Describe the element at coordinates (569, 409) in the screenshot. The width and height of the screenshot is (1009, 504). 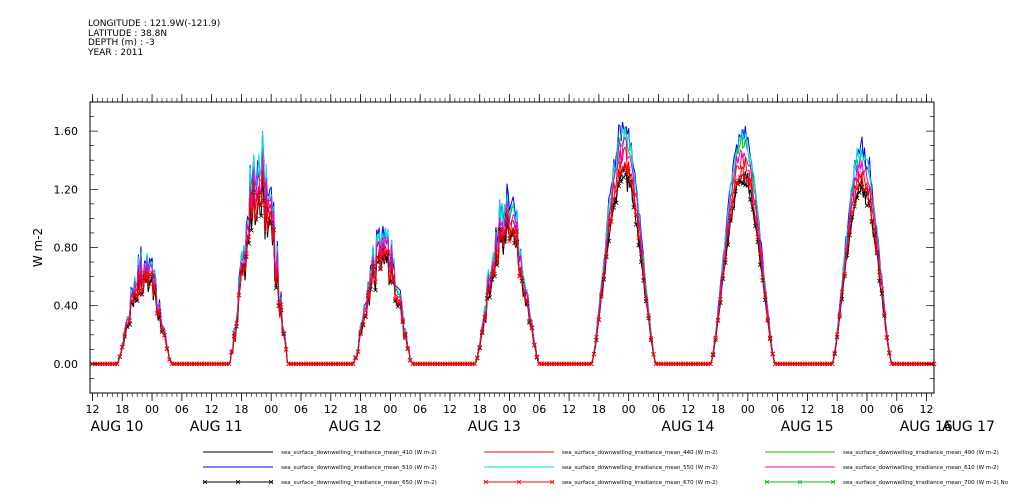
I see `x-tick-label: 12` at that location.